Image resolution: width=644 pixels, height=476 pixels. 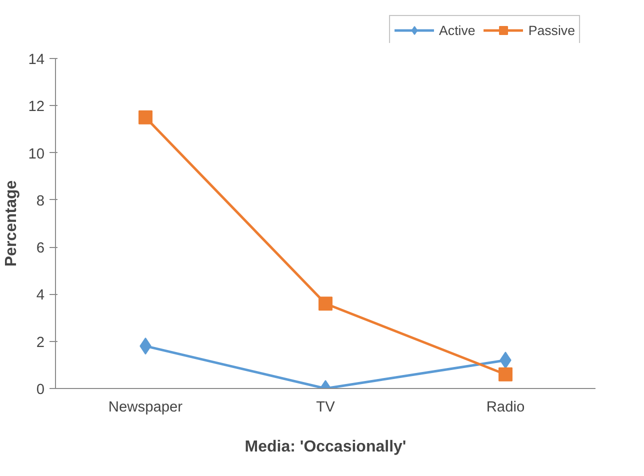 What do you see at coordinates (36, 60) in the screenshot?
I see `y-tick-label: 14` at bounding box center [36, 60].